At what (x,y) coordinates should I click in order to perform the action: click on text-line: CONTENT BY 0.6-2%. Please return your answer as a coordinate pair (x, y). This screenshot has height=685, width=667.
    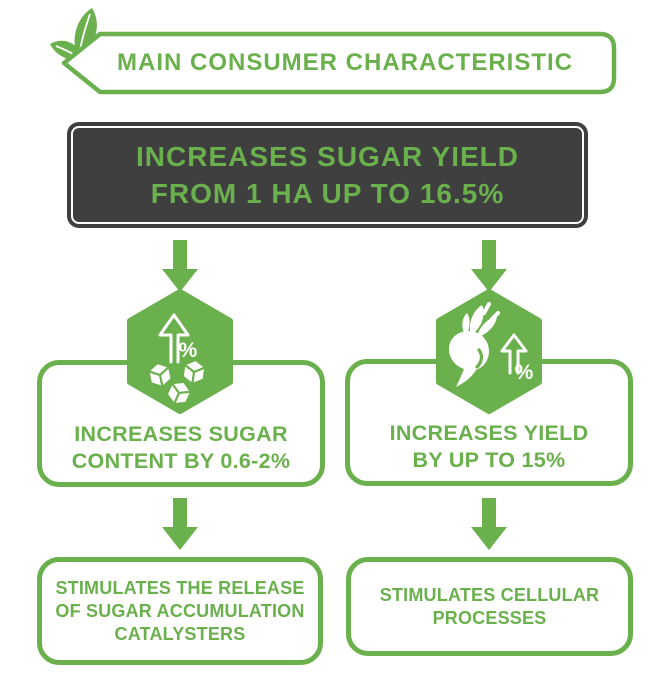
    Looking at the image, I should click on (181, 461).